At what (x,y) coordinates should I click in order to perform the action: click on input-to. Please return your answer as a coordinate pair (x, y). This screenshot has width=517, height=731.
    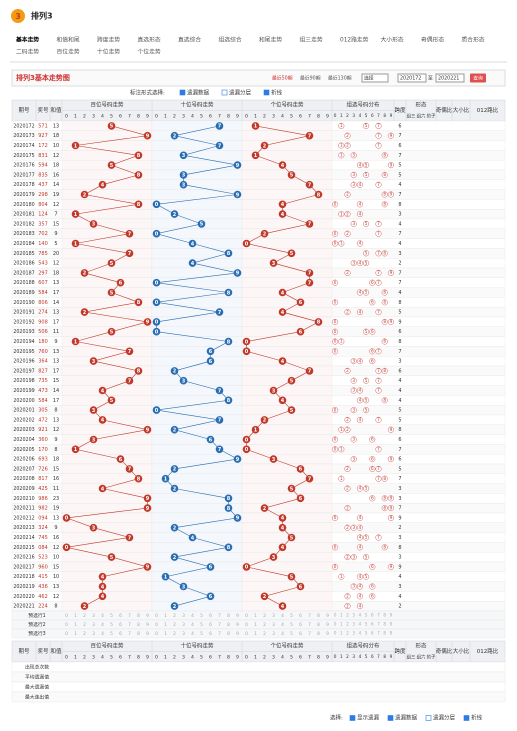
    Looking at the image, I should click on (450, 78).